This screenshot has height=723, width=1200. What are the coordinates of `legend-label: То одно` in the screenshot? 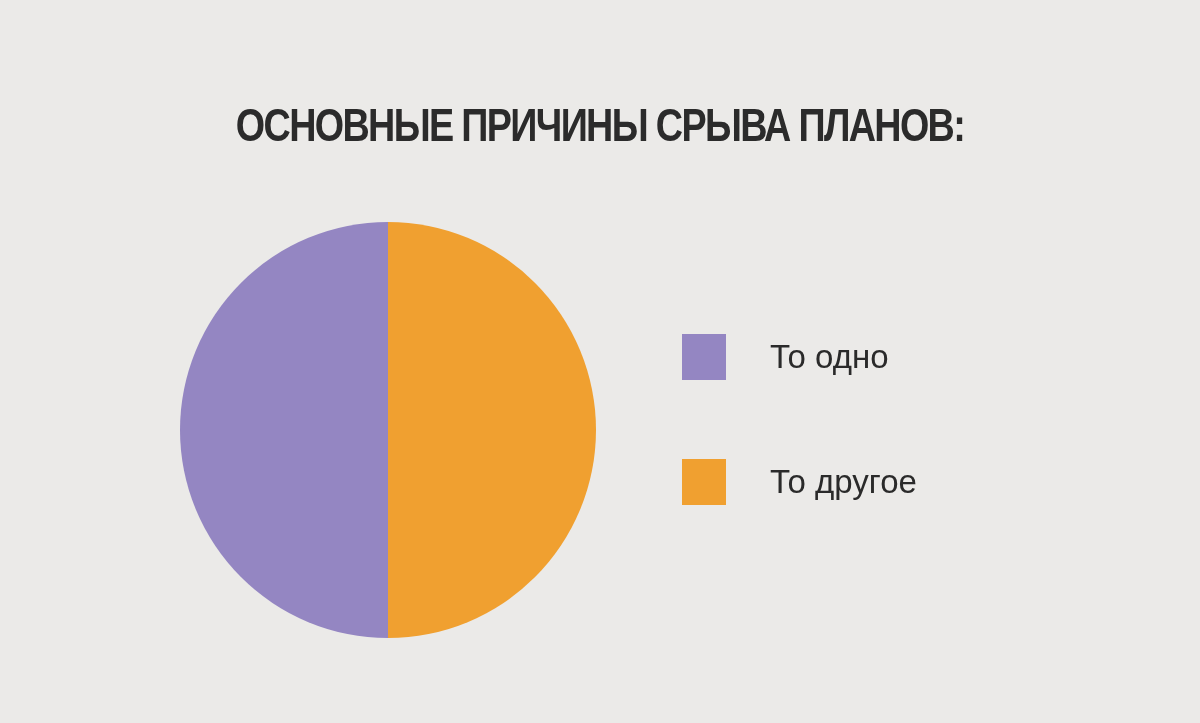 It's located at (829, 357).